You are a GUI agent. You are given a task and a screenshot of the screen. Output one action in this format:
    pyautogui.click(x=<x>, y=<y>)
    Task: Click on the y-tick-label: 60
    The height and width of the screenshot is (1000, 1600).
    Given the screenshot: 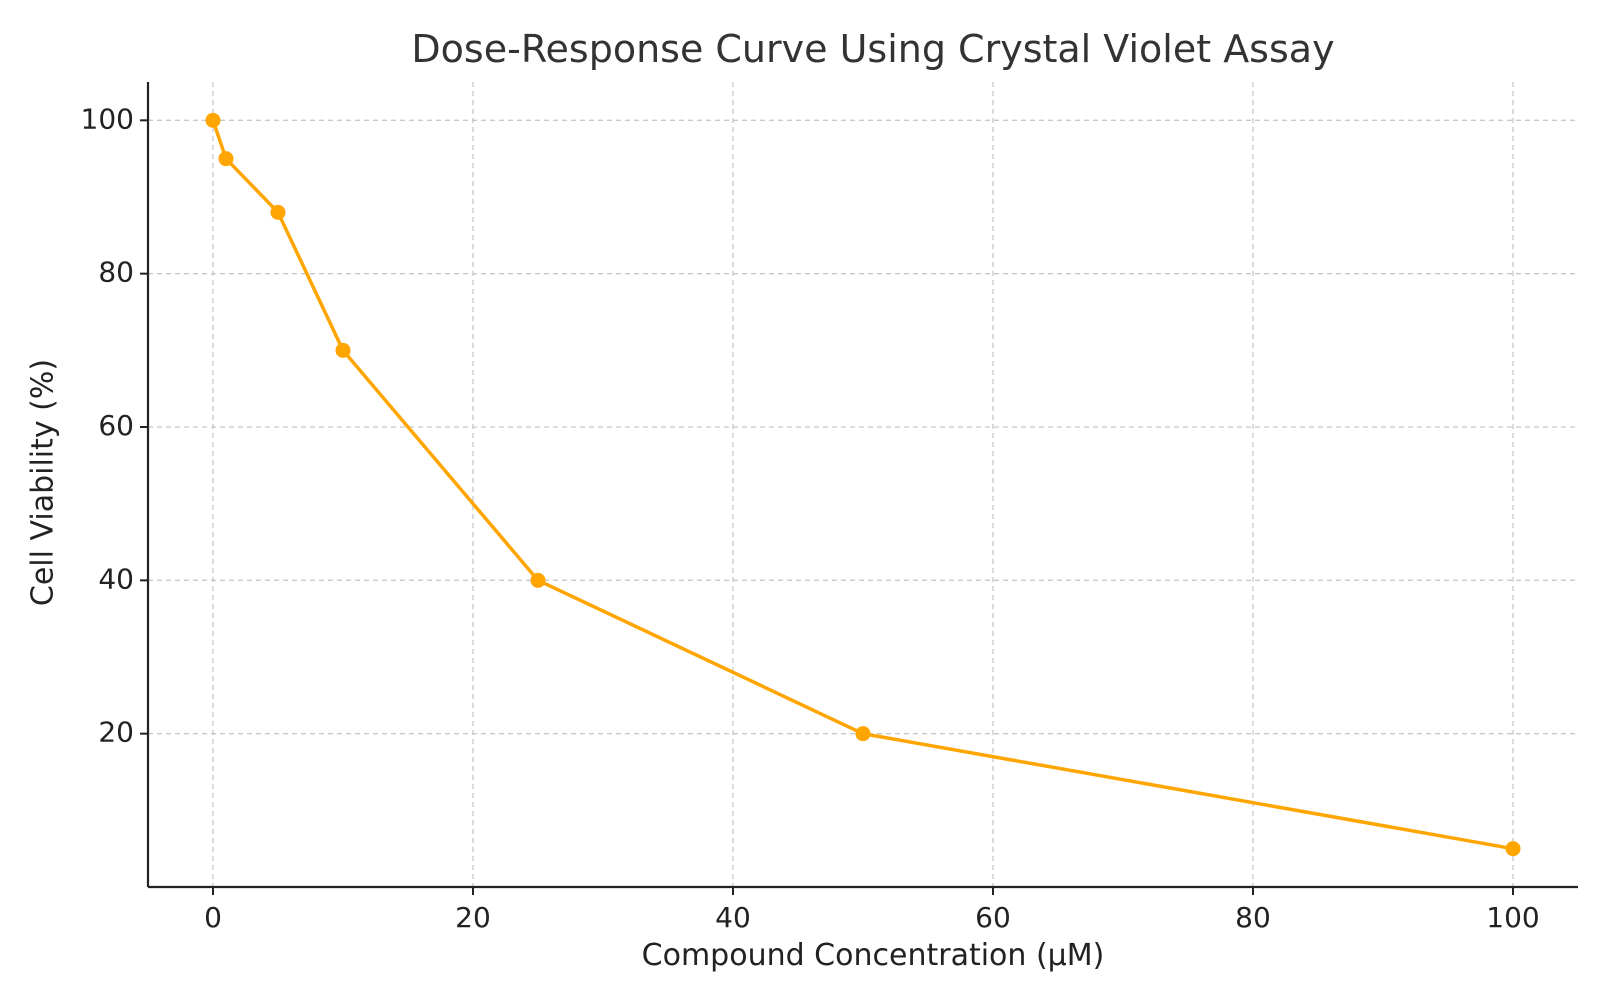 What is the action you would take?
    pyautogui.click(x=116, y=425)
    